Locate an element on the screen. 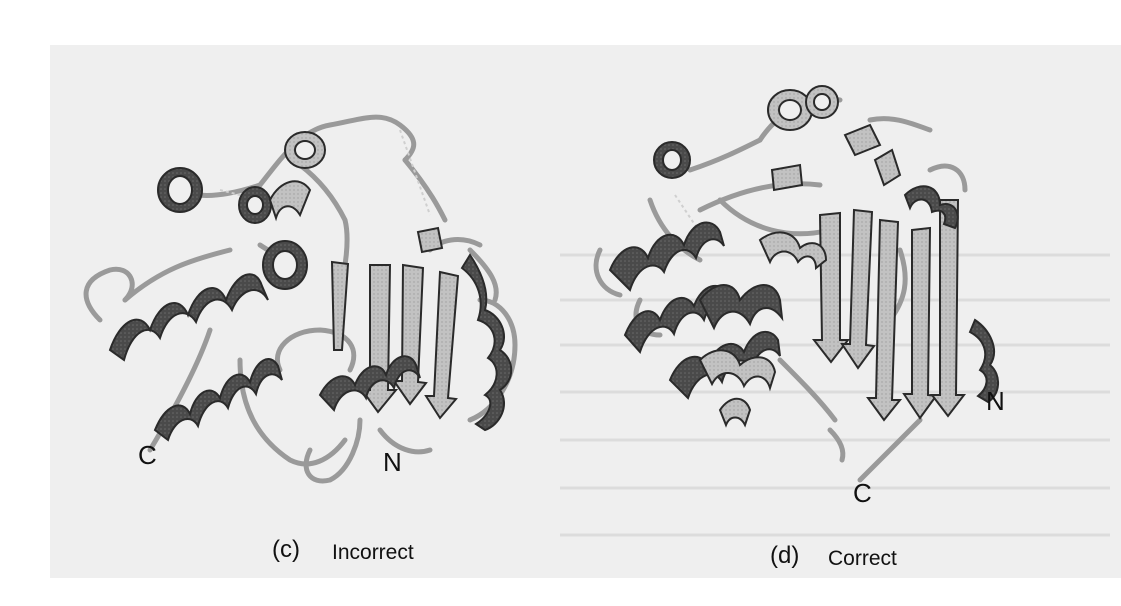 This screenshot has width=1121, height=606. disordered-segments-incorrect is located at coordinates (325, 172).